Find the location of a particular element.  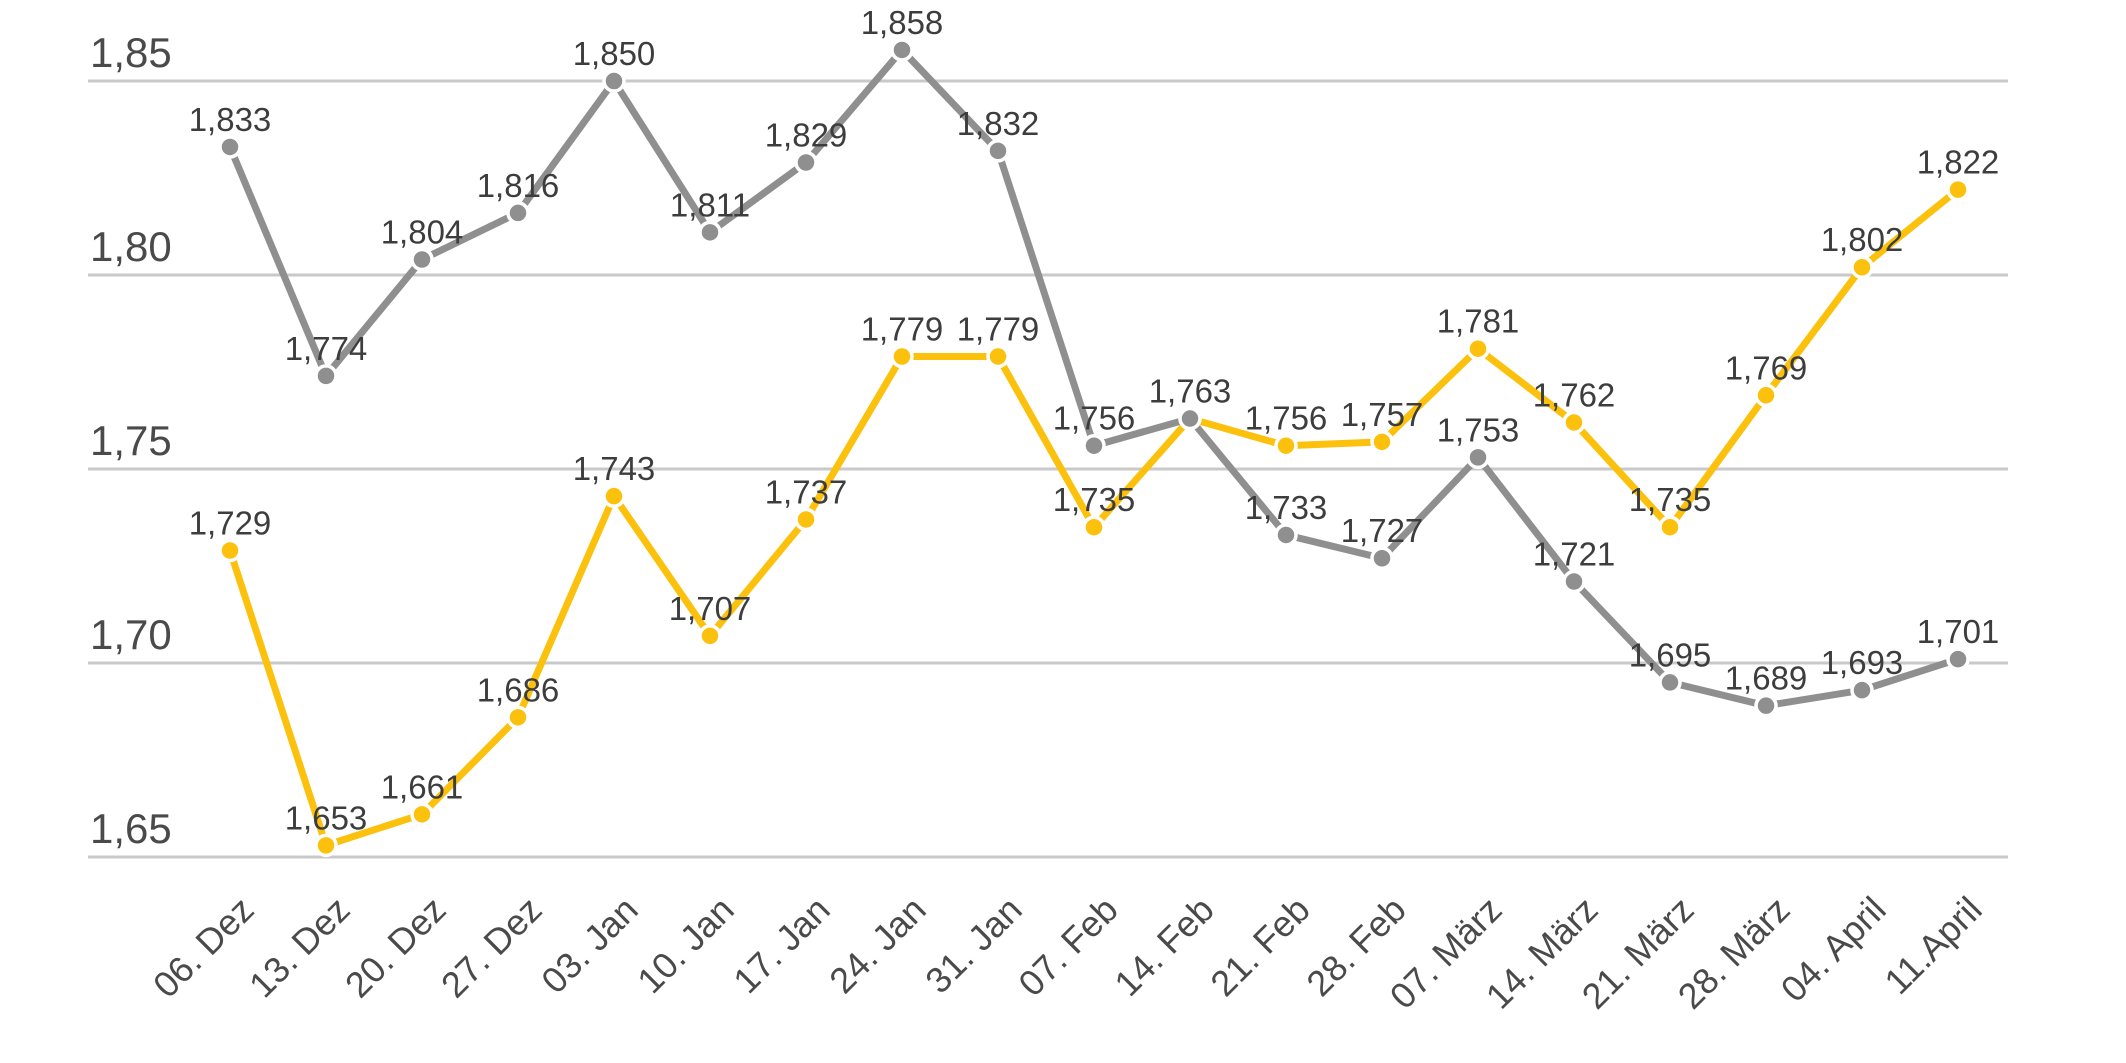

gray-series-data-label: 1,816 is located at coordinates (518, 185).